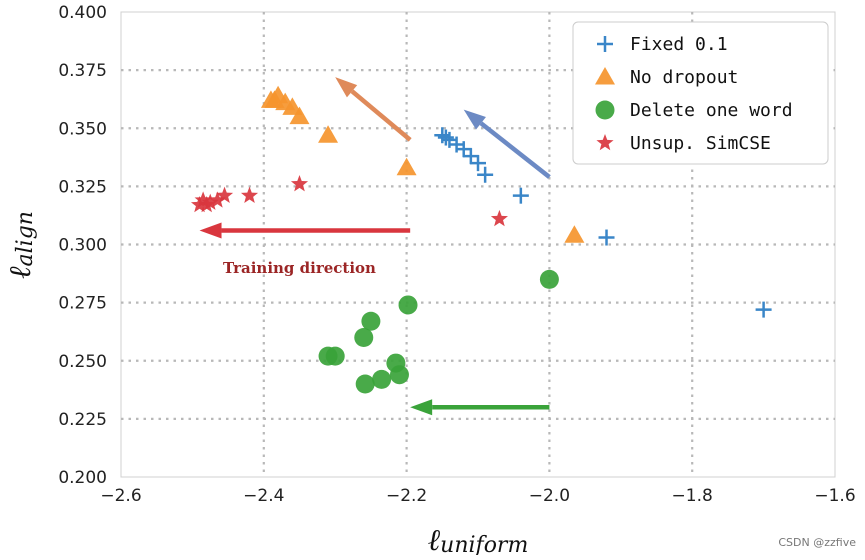 The width and height of the screenshot is (865, 560). I want to click on y-tick-label: 0.375, so click(82, 71).